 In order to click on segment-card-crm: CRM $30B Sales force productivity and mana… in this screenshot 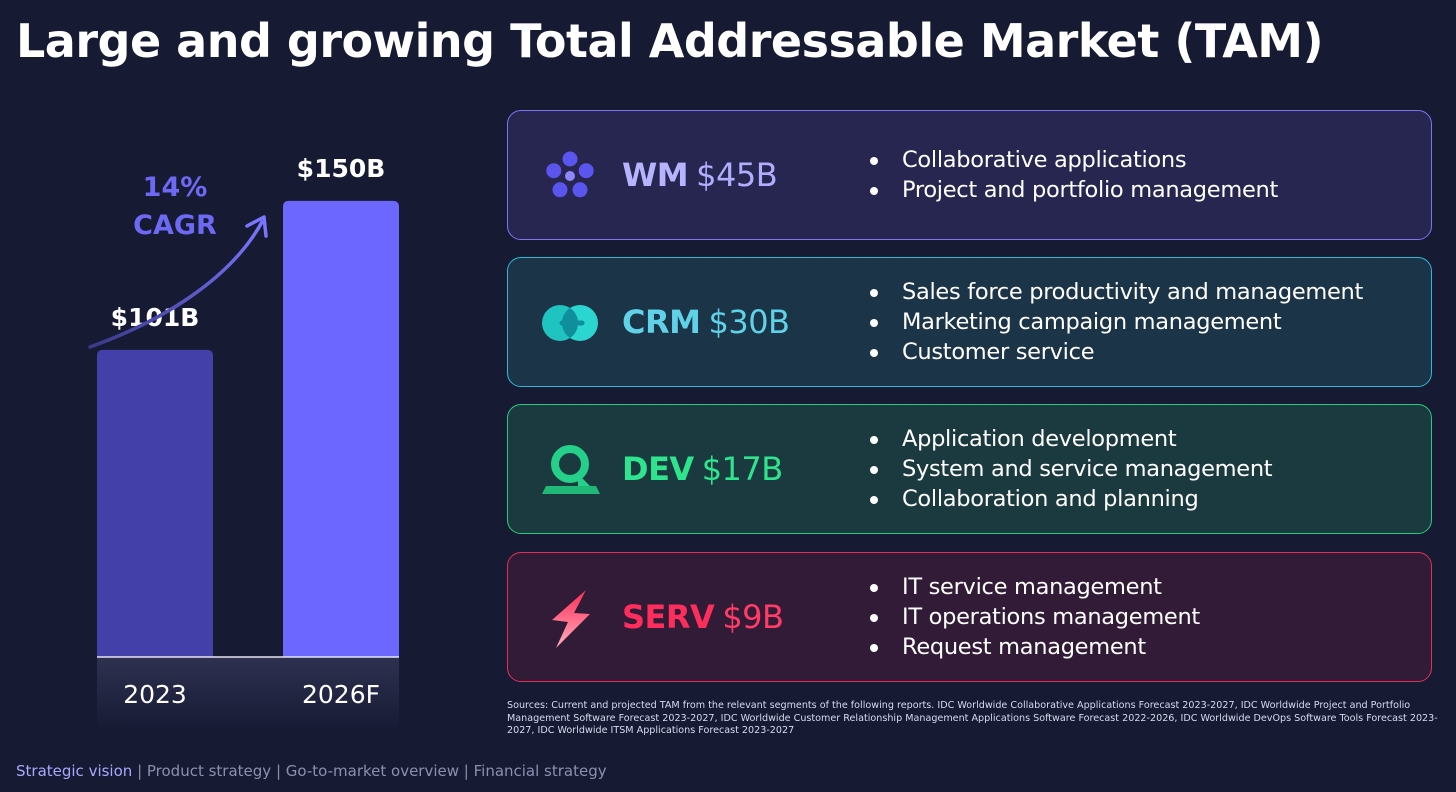, I will do `click(969, 322)`.